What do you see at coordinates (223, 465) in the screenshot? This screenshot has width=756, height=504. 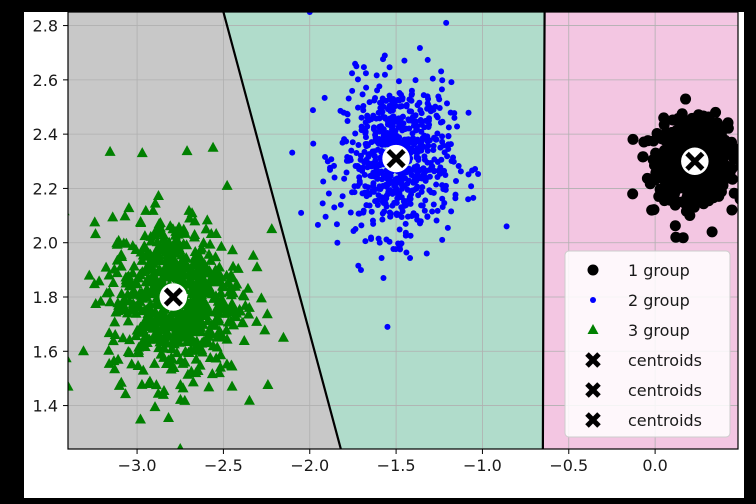 I see `x-tick-label: −2.5` at bounding box center [223, 465].